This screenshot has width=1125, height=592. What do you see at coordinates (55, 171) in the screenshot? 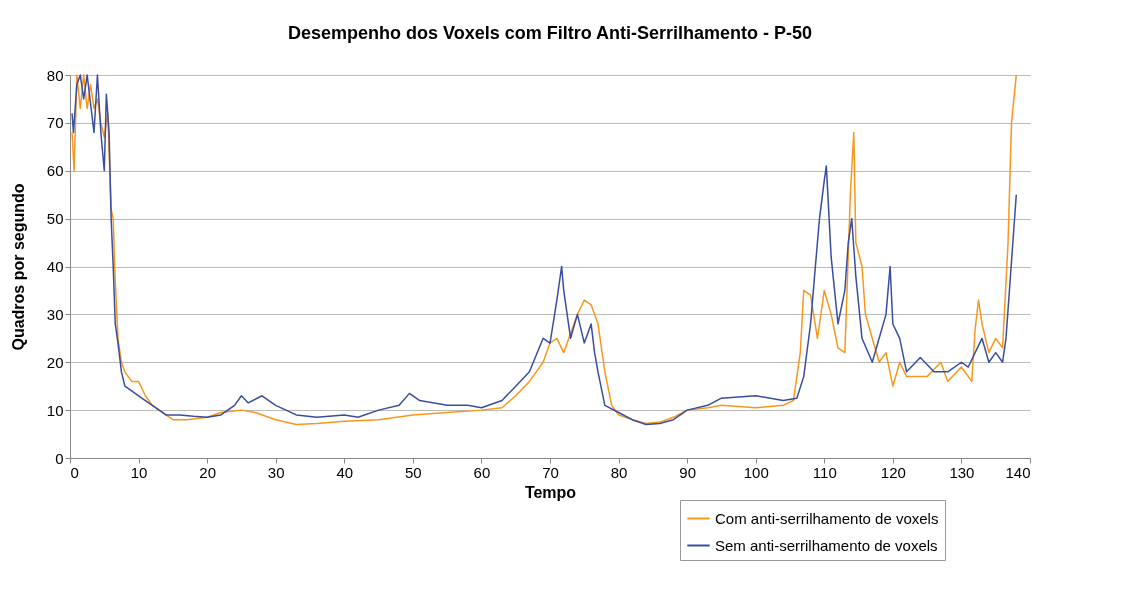
I see `y-tick-label: 60` at bounding box center [55, 171].